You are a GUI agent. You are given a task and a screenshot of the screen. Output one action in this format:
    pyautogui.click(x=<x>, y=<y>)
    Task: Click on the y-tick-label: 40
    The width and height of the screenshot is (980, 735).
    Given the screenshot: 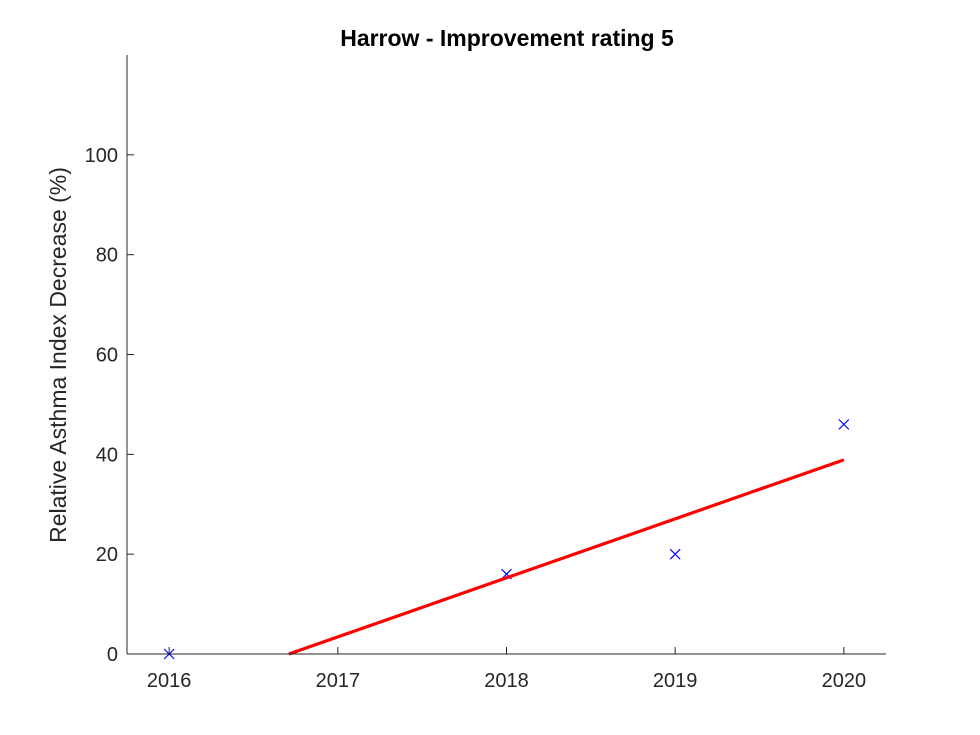 What is the action you would take?
    pyautogui.click(x=107, y=455)
    